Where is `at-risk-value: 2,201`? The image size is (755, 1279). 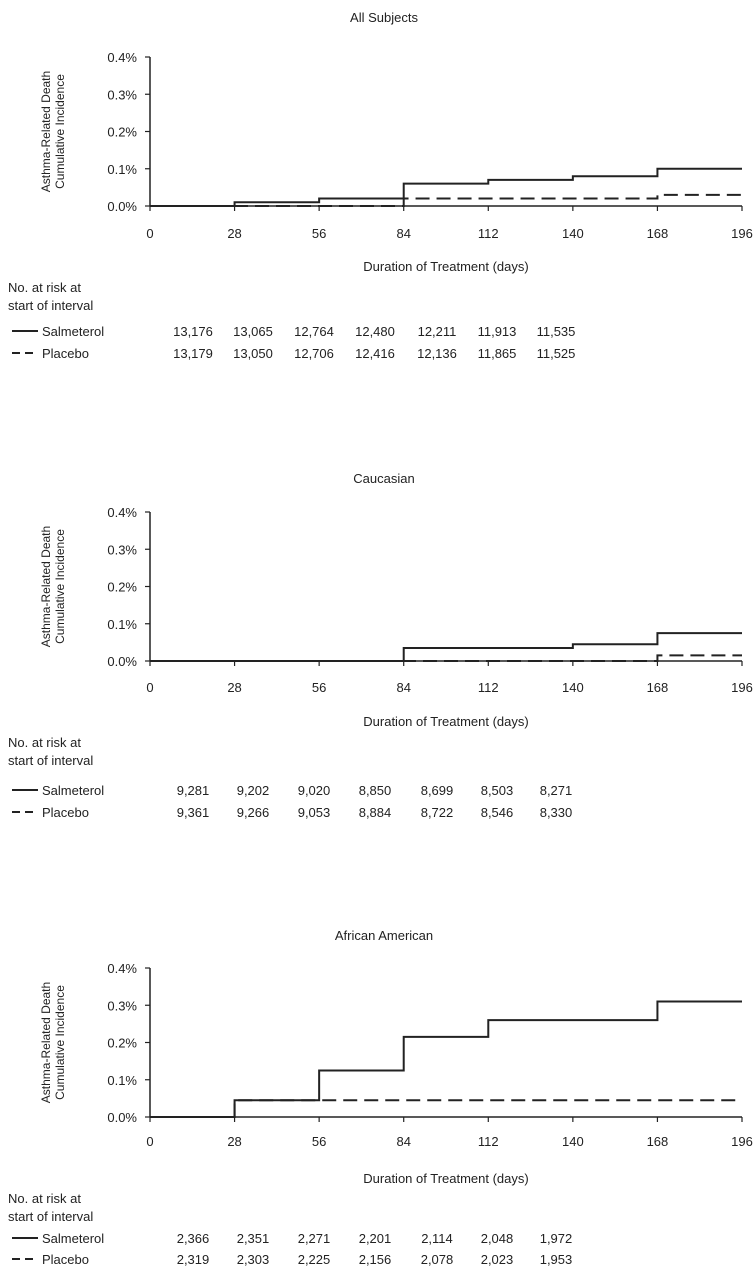
at-risk-value: 2,201 is located at coordinates (375, 1238).